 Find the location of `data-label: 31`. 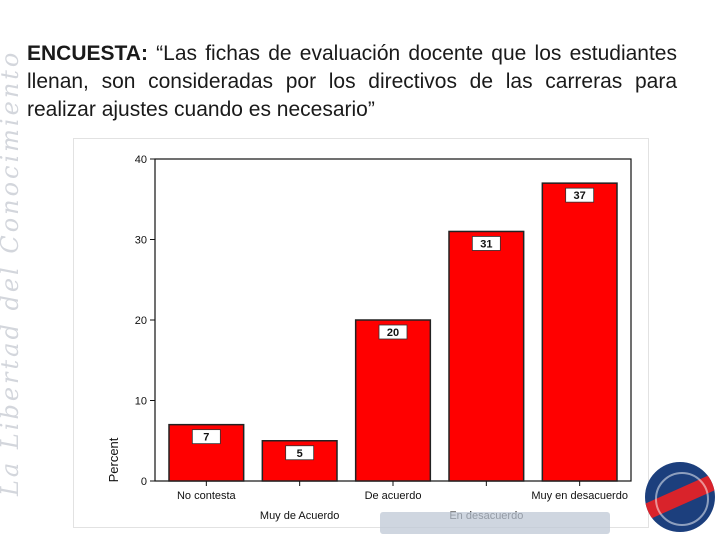

data-label: 31 is located at coordinates (486, 244).